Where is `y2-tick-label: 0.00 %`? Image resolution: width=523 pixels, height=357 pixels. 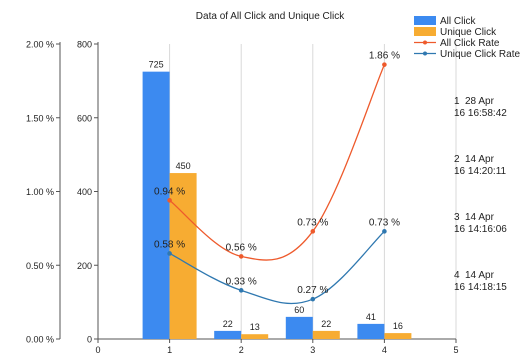 y2-tick-label: 0.00 % is located at coordinates (40, 340).